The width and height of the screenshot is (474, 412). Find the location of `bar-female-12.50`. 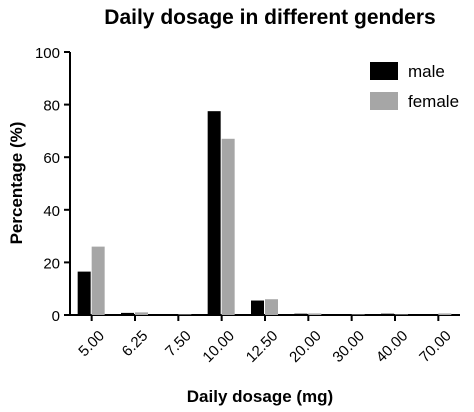

bar-female-12.50 is located at coordinates (271, 307).